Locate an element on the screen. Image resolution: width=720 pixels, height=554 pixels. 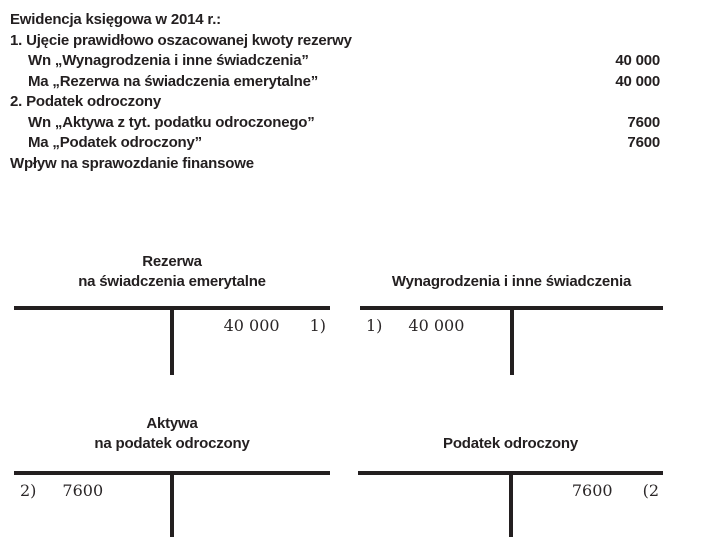
journal-line-text: Wn „Wynagrodzenia i inne świadczenia” is located at coordinates (168, 60).